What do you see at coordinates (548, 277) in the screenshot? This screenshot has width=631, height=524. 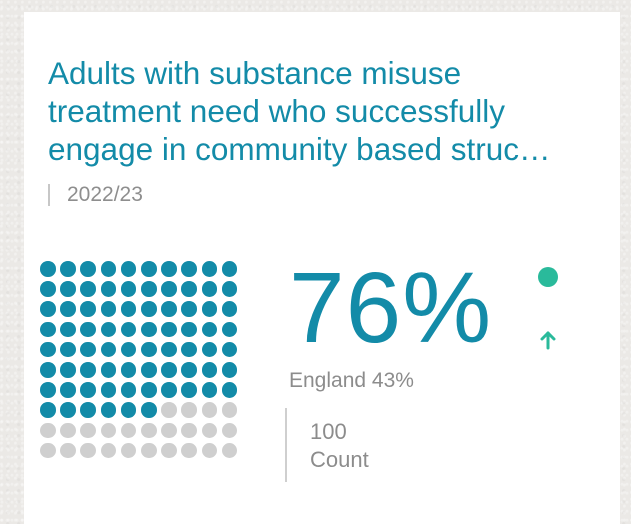 I see `status-dot-icon` at bounding box center [548, 277].